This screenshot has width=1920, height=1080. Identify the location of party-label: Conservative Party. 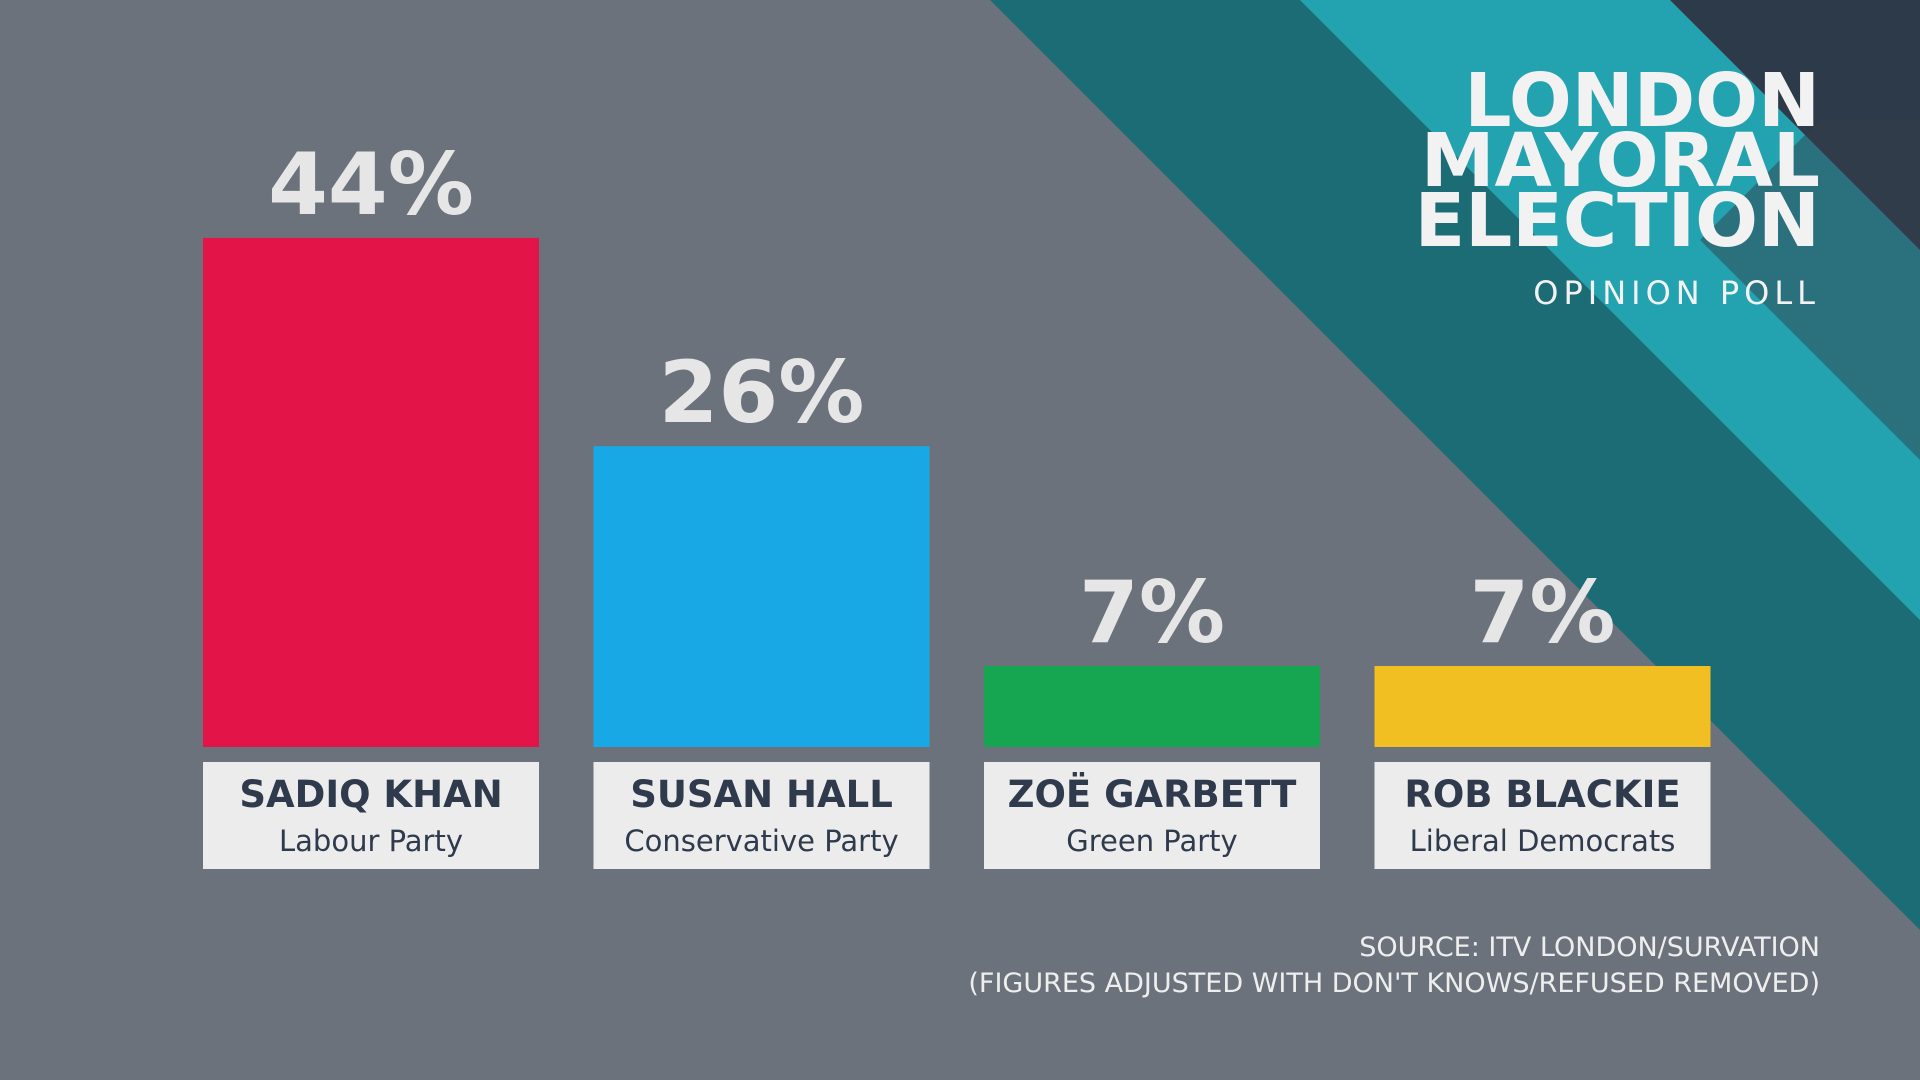
(761, 841).